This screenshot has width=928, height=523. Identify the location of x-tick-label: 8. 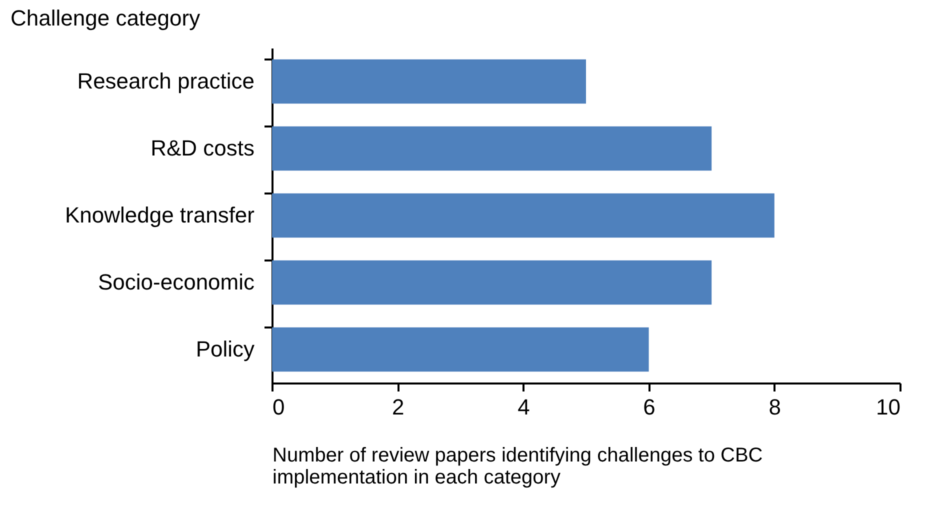
(775, 407).